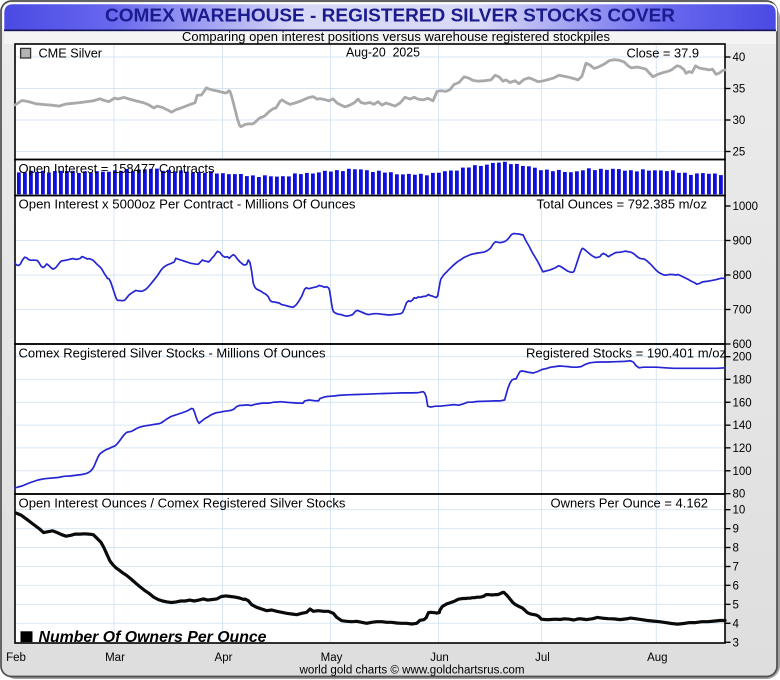  What do you see at coordinates (739, 58) in the screenshot?
I see `svg-text: 40` at bounding box center [739, 58].